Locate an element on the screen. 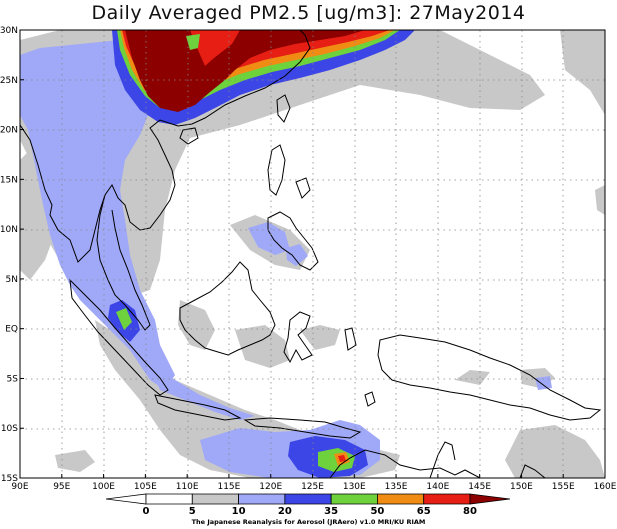 The width and height of the screenshot is (617, 529). lon-label: 150E is located at coordinates (521, 487).